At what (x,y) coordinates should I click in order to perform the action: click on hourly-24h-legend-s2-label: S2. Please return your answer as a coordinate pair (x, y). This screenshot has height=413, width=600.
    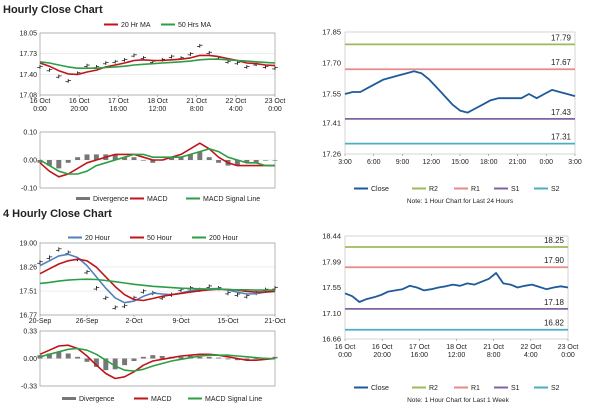
    Looking at the image, I should click on (555, 189).